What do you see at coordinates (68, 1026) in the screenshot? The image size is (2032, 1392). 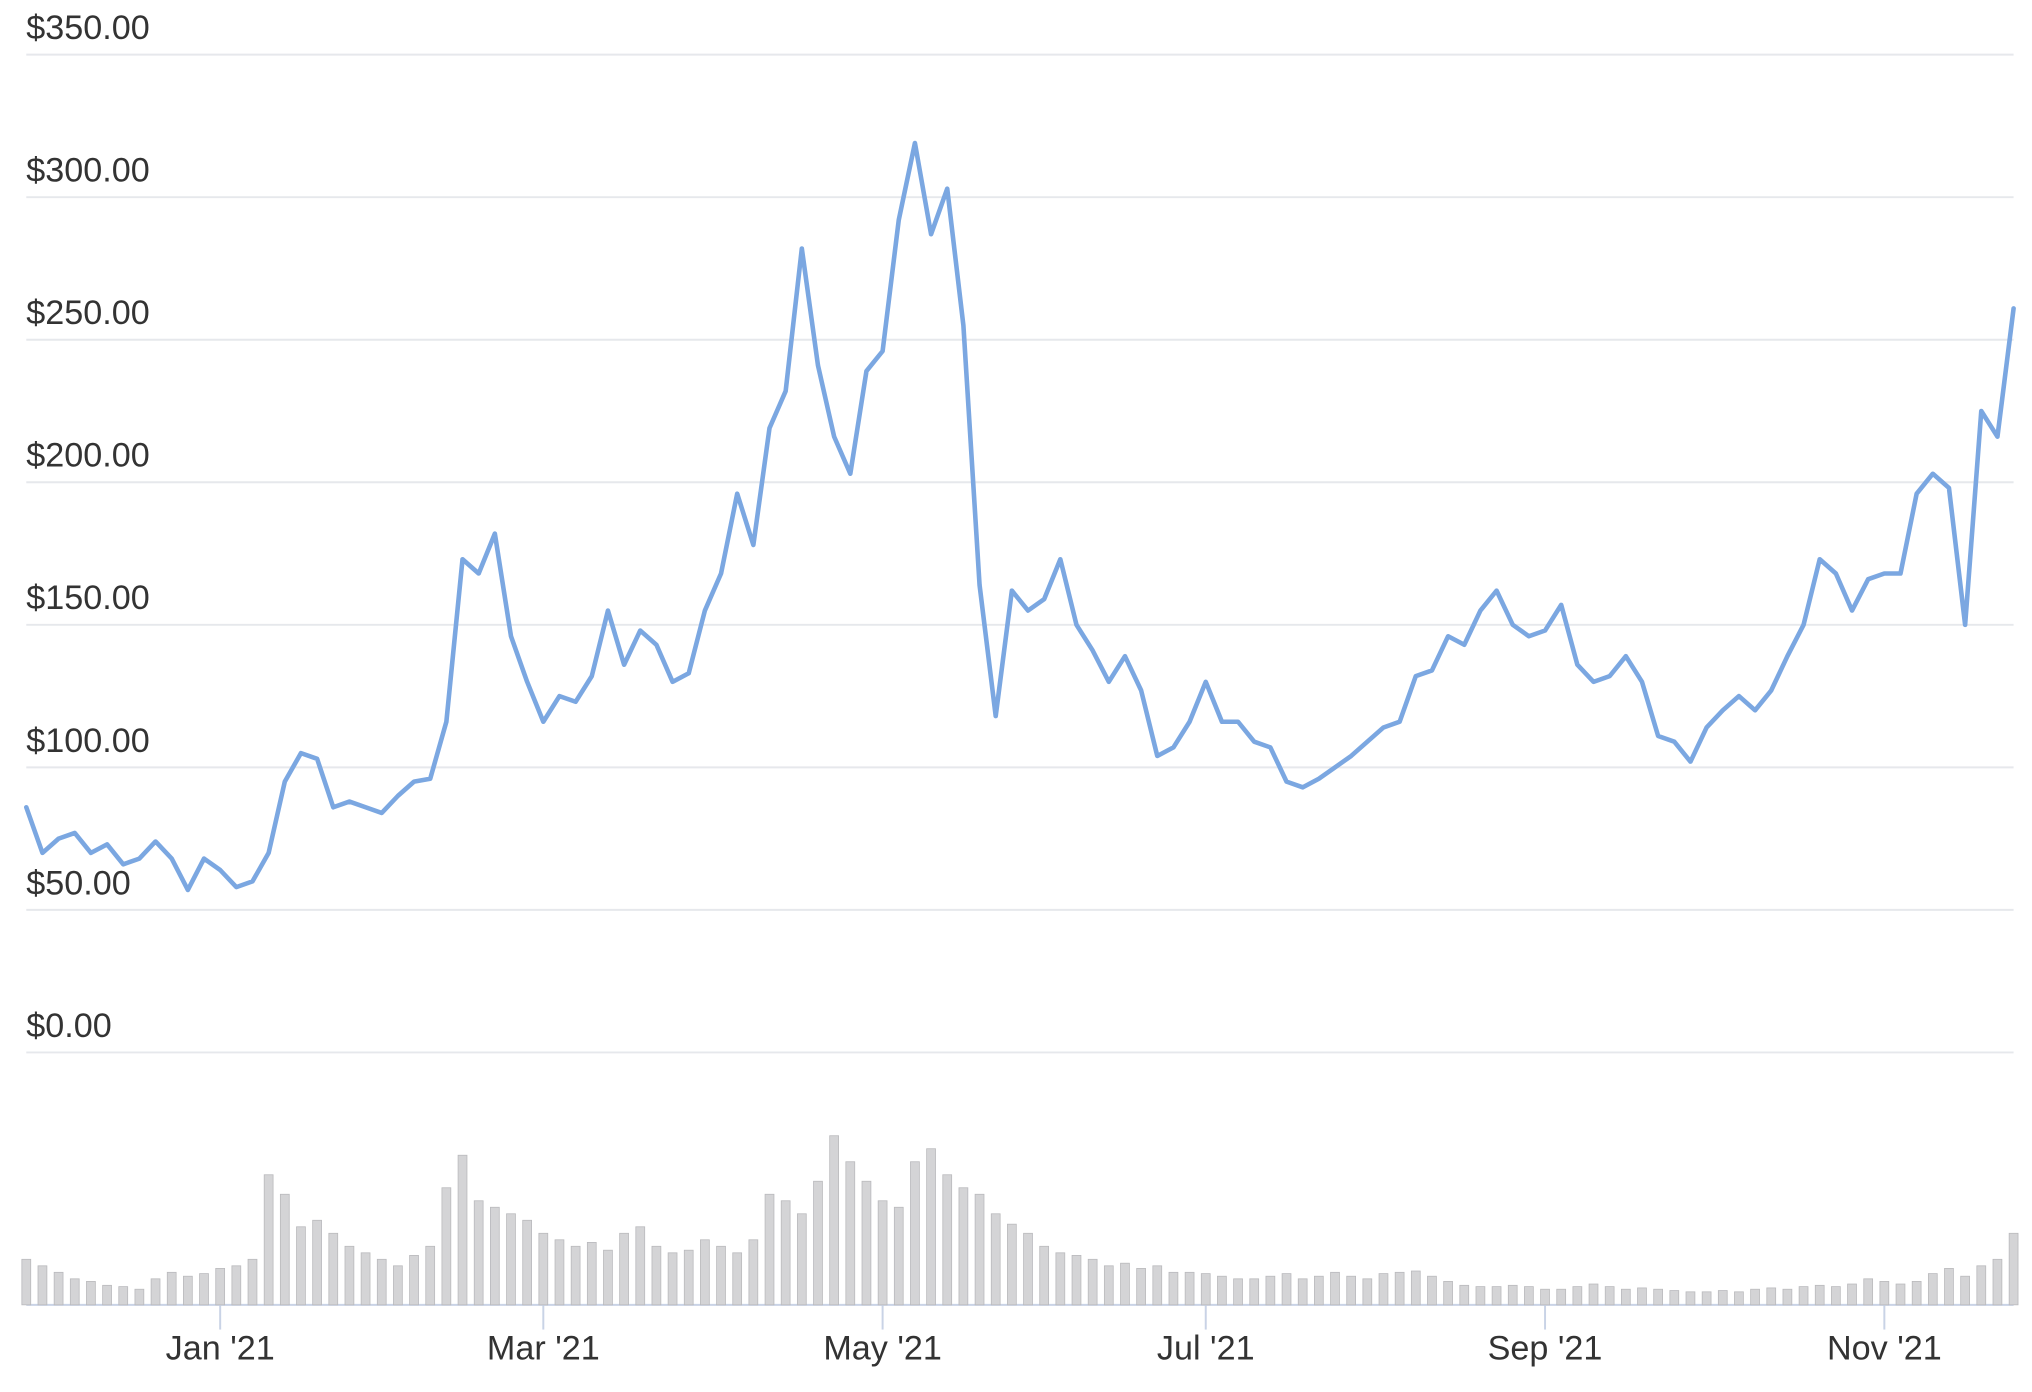 I see `y-tick-label: $0.00` at bounding box center [68, 1026].